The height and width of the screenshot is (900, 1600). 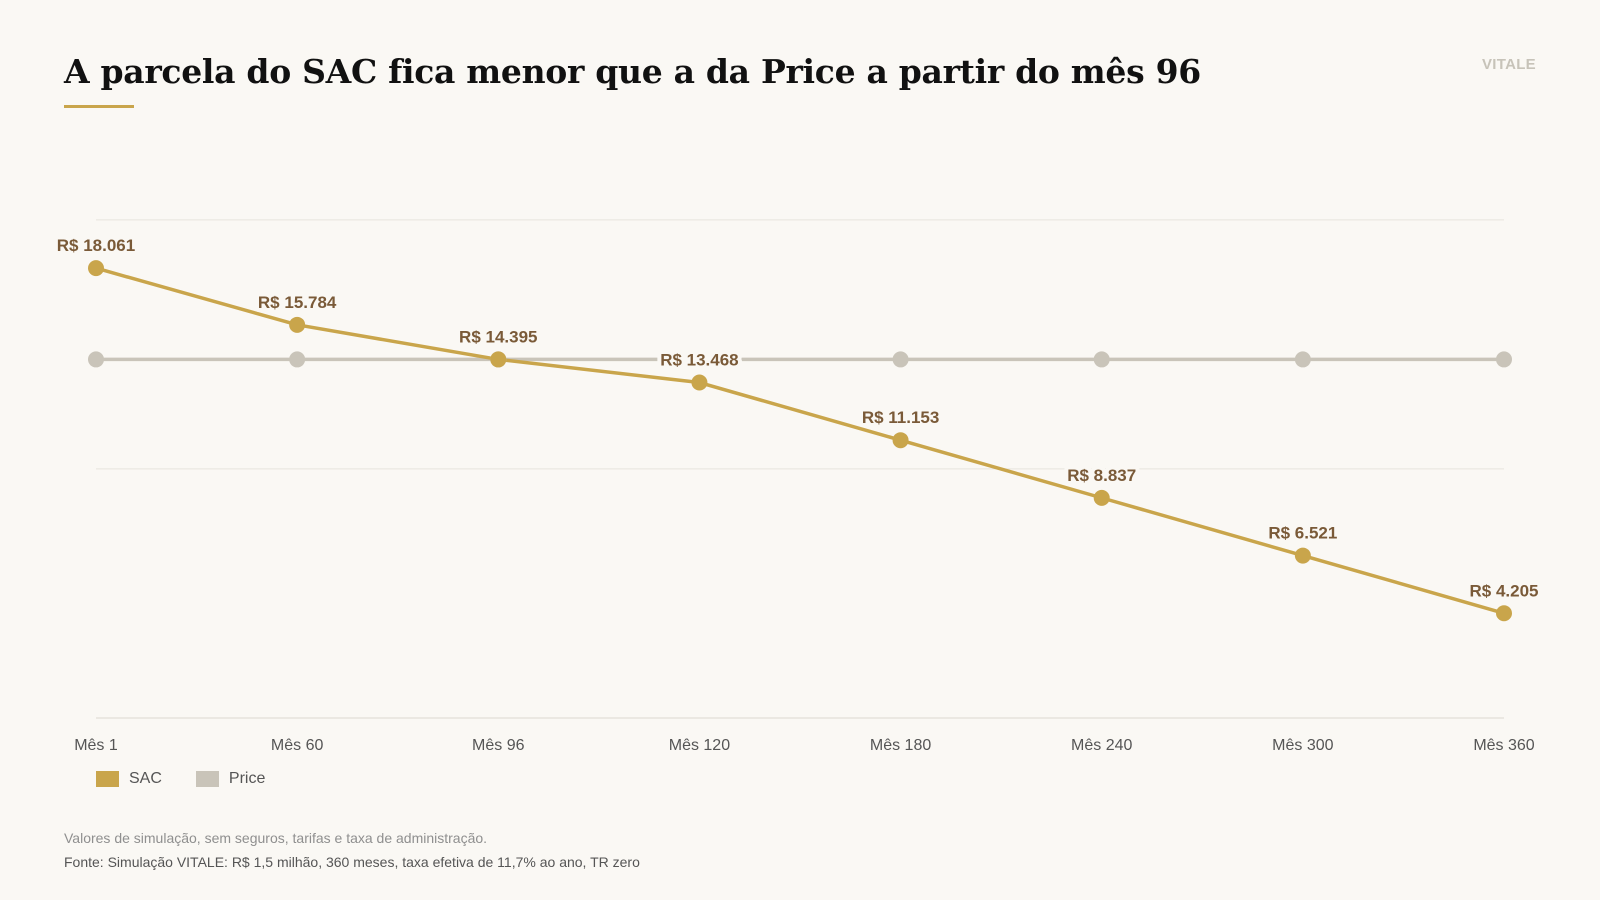 I want to click on data-label-sac: R$ 13.468, so click(x=699, y=360).